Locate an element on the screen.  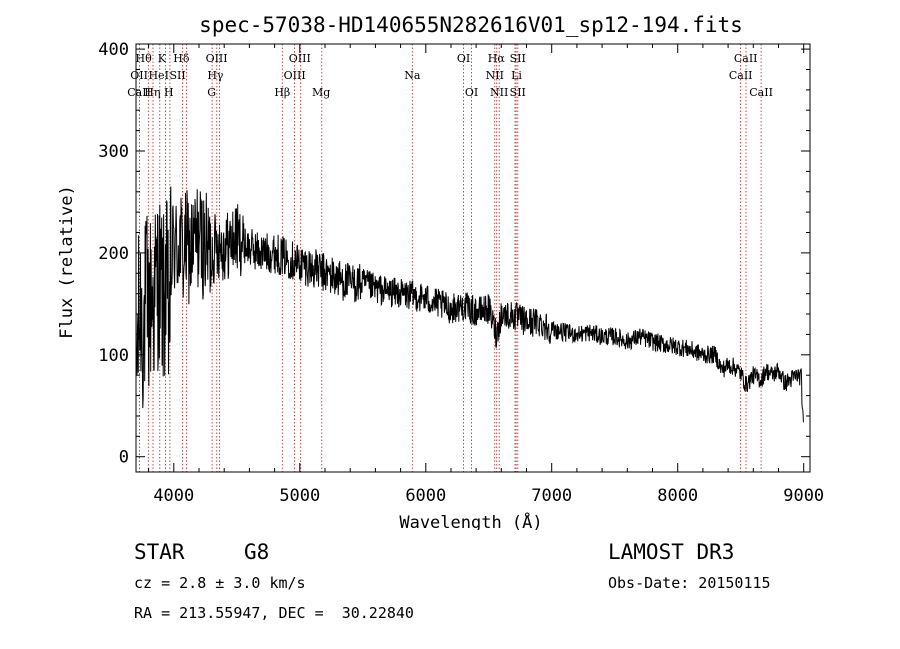
line-label: HeI is located at coordinates (158, 75).